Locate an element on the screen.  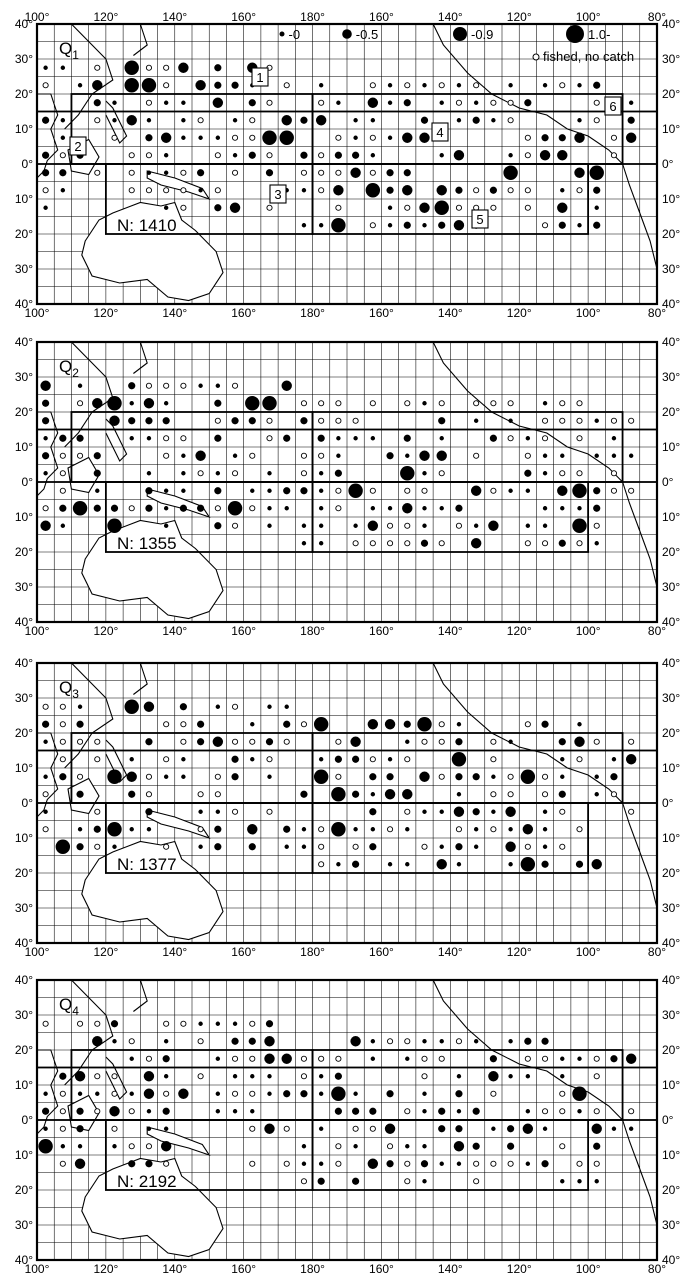
latitude-label: 10° is located at coordinates (671, 838).